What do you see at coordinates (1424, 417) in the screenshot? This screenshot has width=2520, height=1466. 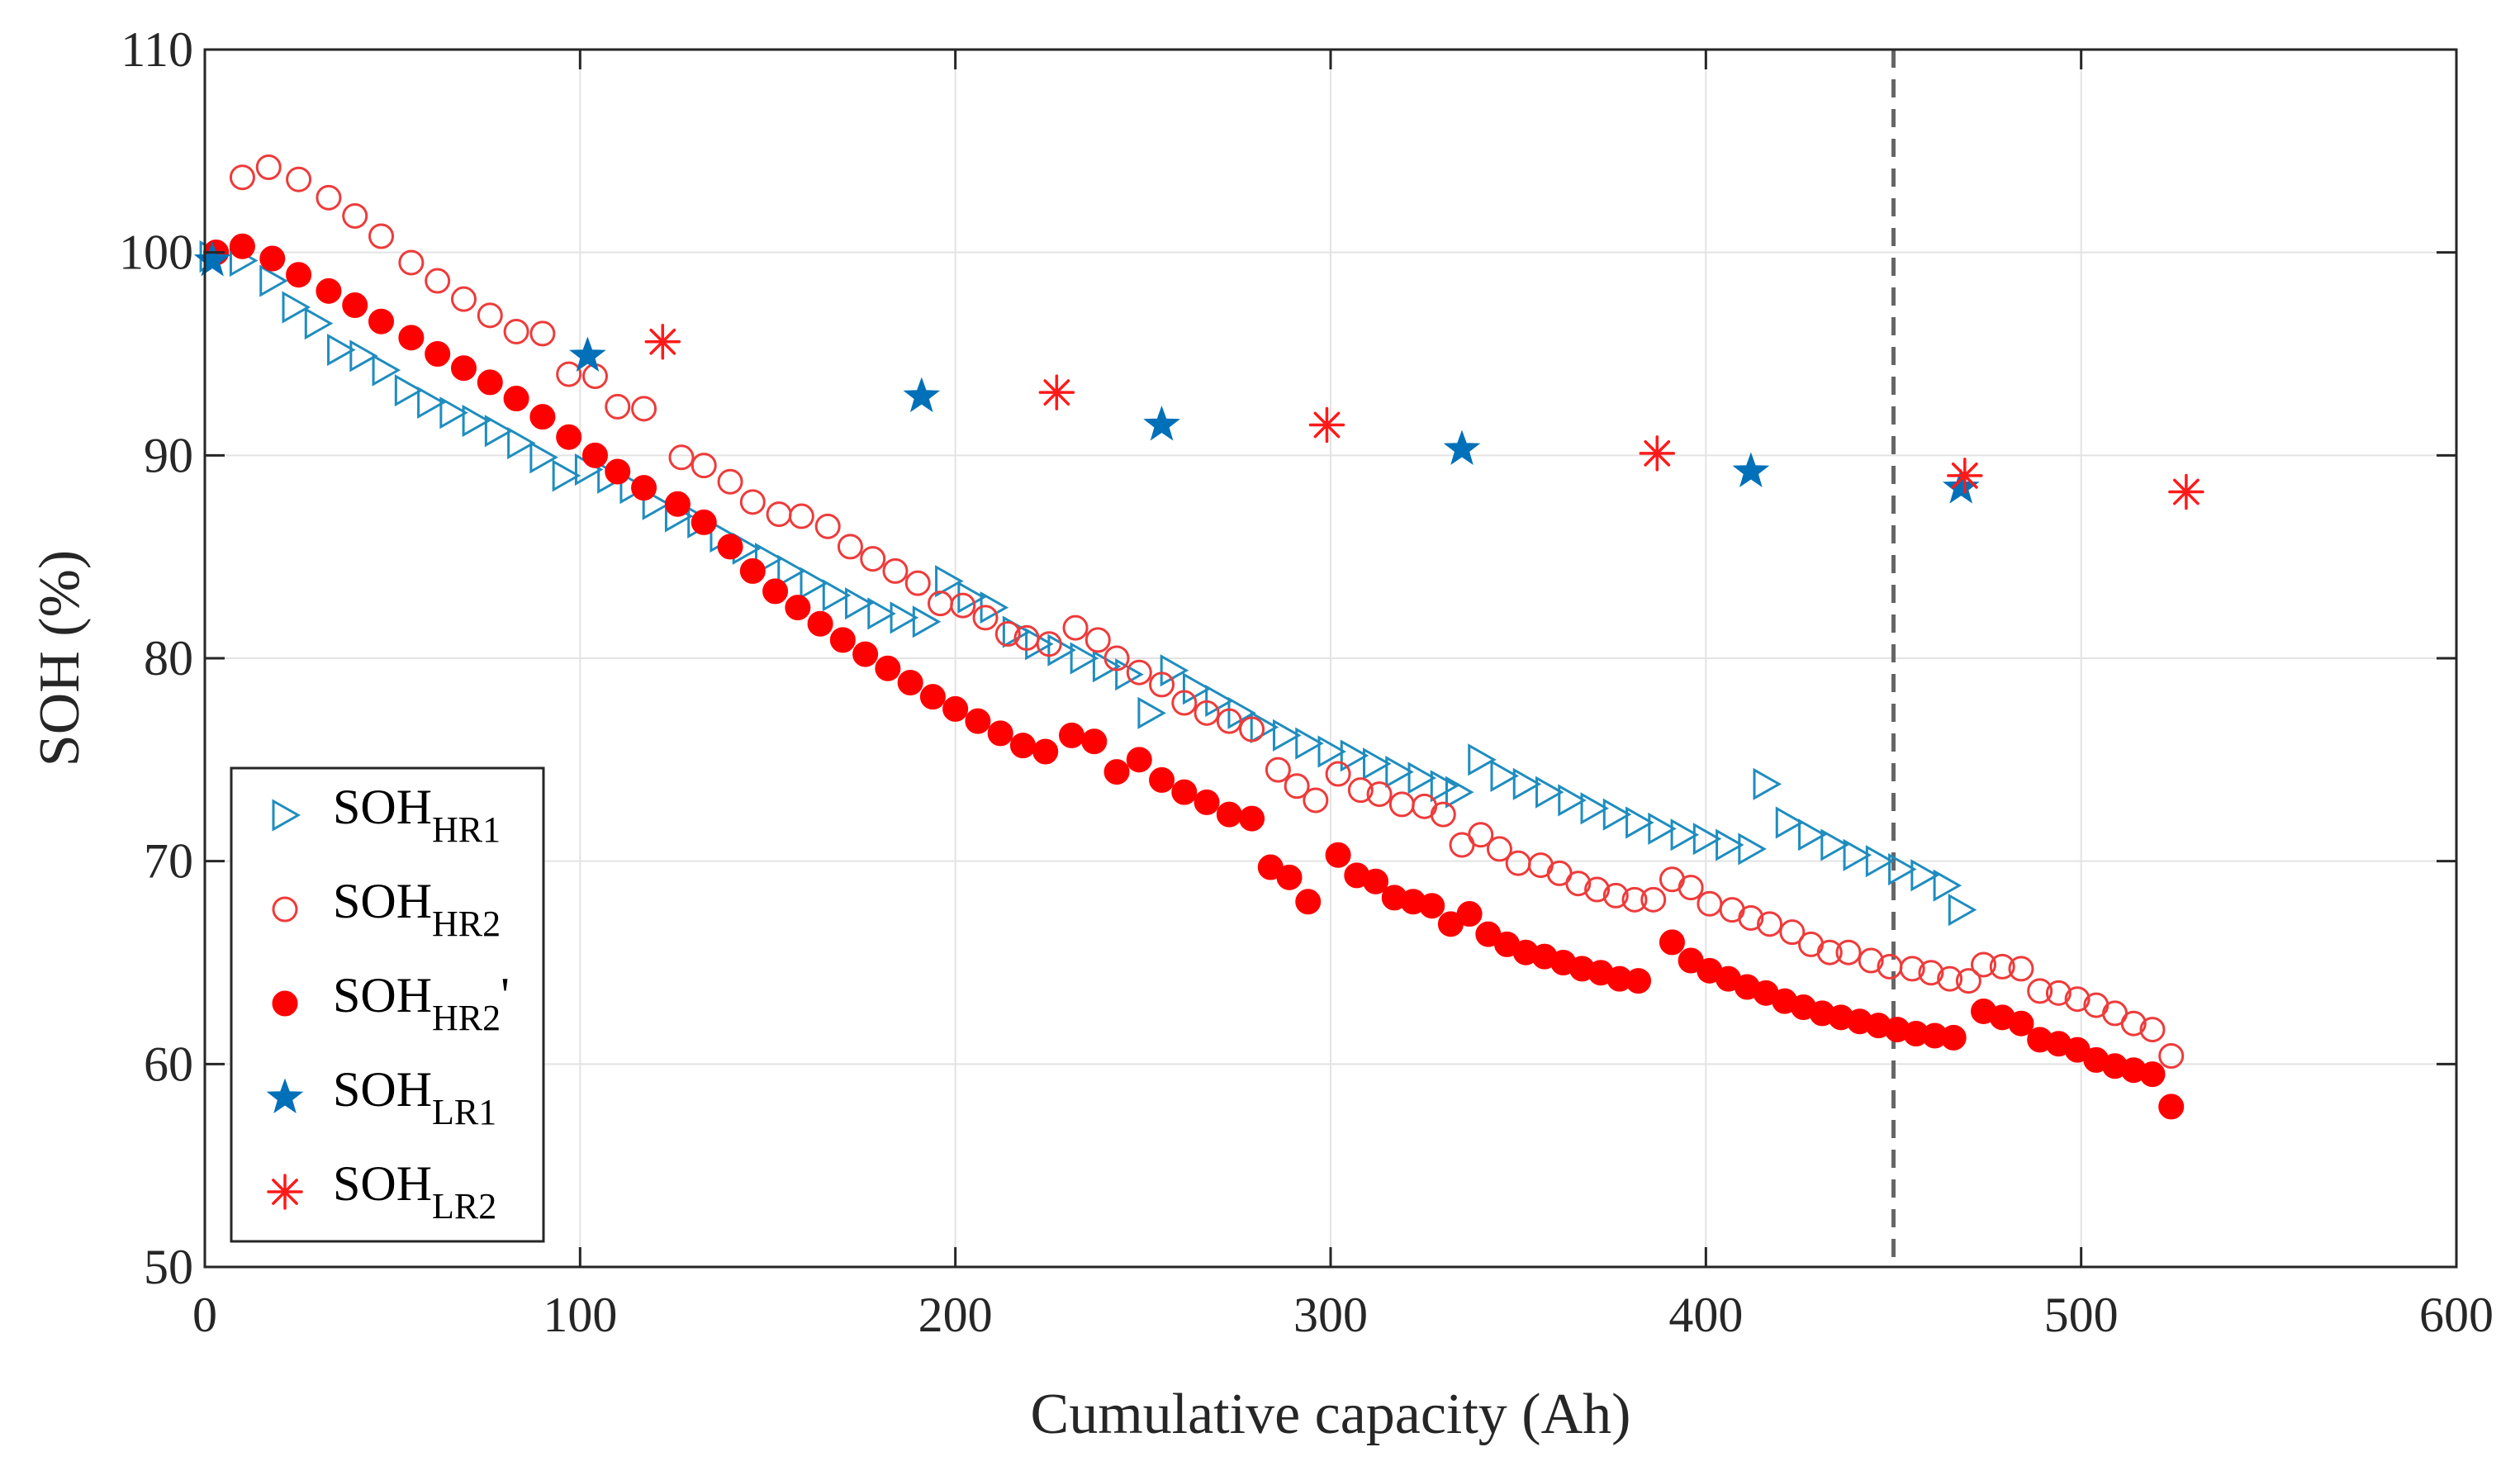 I see `series-soh-lr2` at bounding box center [1424, 417].